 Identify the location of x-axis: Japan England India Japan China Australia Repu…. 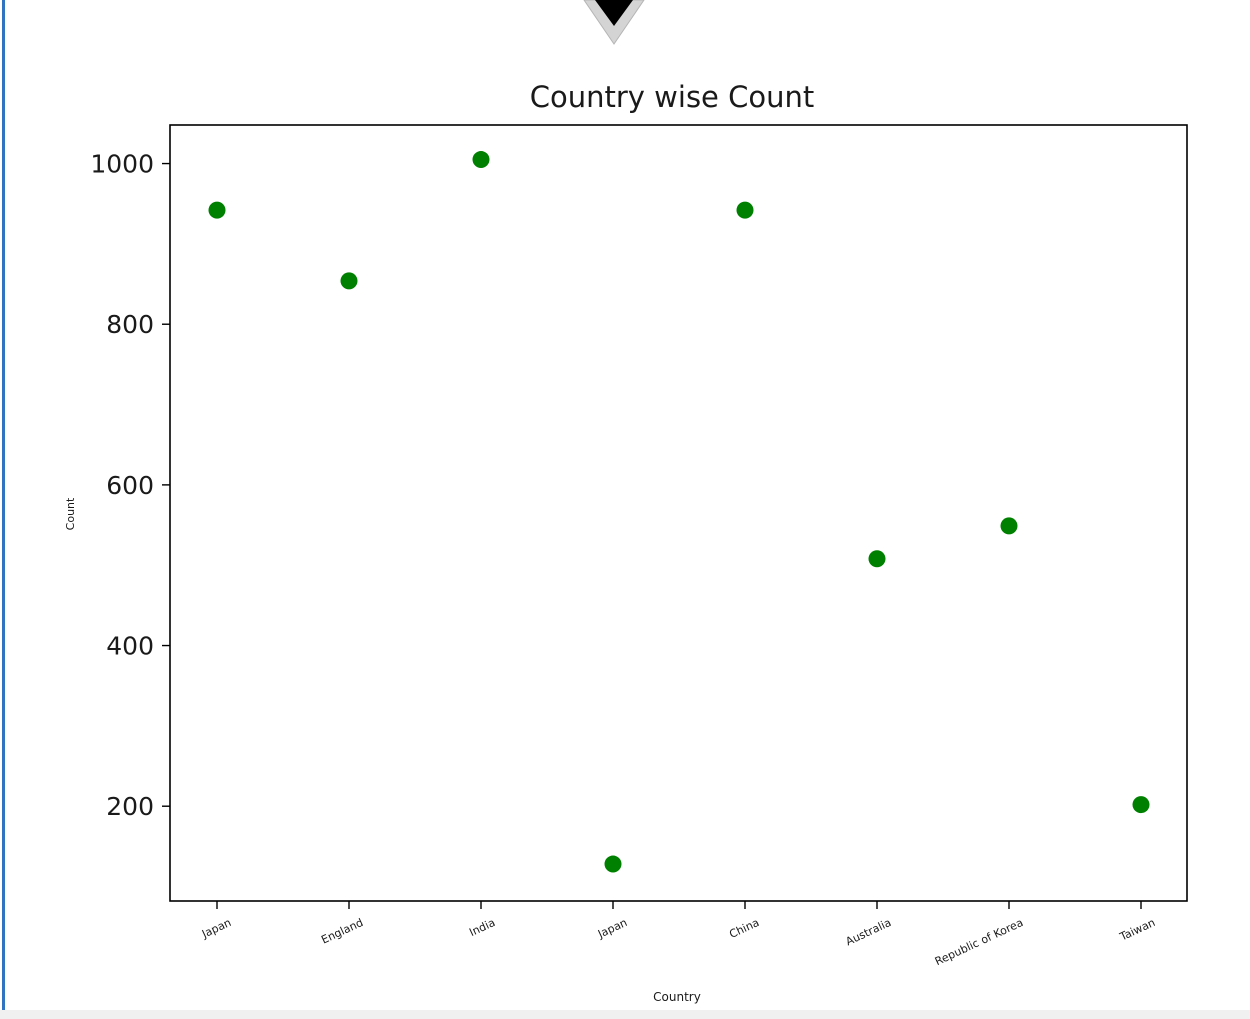
(678, 934).